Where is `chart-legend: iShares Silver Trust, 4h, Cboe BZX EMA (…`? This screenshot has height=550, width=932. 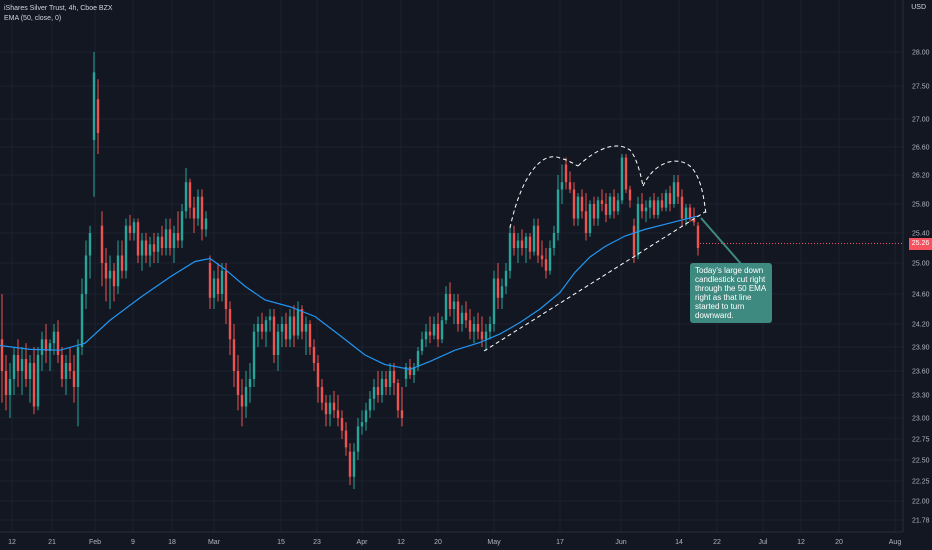 chart-legend: iShares Silver Trust, 4h, Cboe BZX EMA (… is located at coordinates (58, 14).